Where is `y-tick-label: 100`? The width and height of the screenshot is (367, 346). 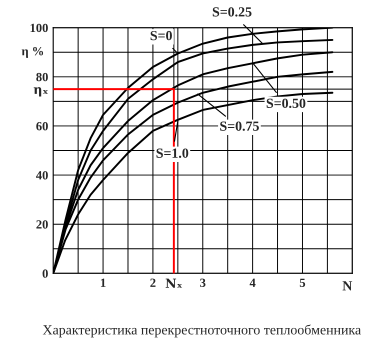
y-tick-label: 100 is located at coordinates (39, 28).